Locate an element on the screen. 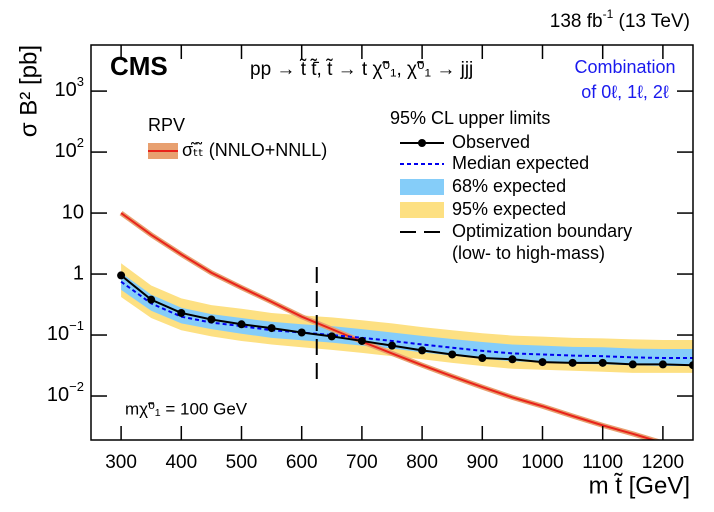 This screenshot has width=714, height=512. legend-label: Observed is located at coordinates (491, 142).